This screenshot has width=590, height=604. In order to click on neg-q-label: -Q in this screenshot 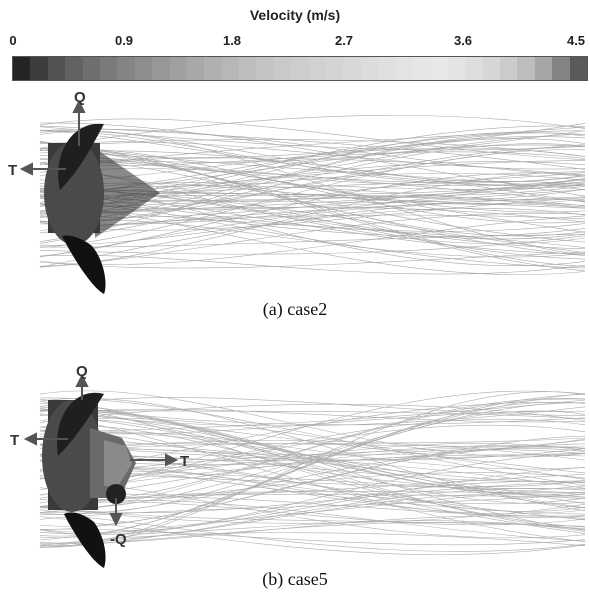, I will do `click(118, 539)`.